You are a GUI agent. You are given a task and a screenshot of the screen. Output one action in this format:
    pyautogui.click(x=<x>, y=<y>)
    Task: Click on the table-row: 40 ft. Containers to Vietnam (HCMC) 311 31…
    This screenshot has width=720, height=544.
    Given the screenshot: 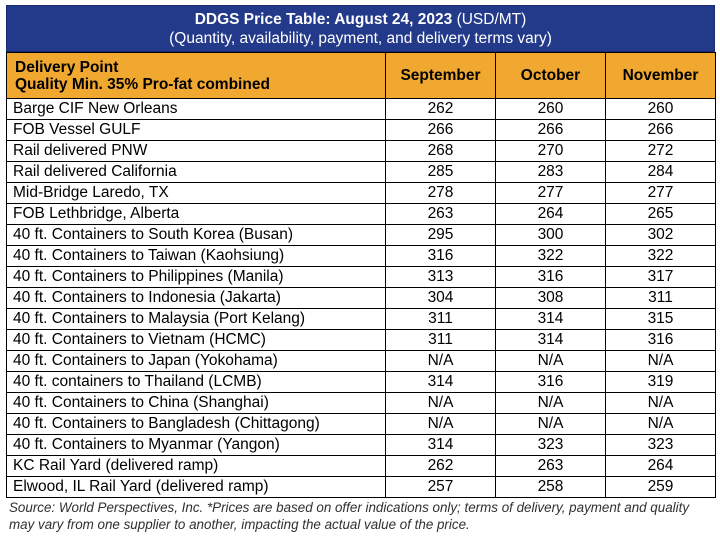 What is the action you would take?
    pyautogui.click(x=361, y=340)
    